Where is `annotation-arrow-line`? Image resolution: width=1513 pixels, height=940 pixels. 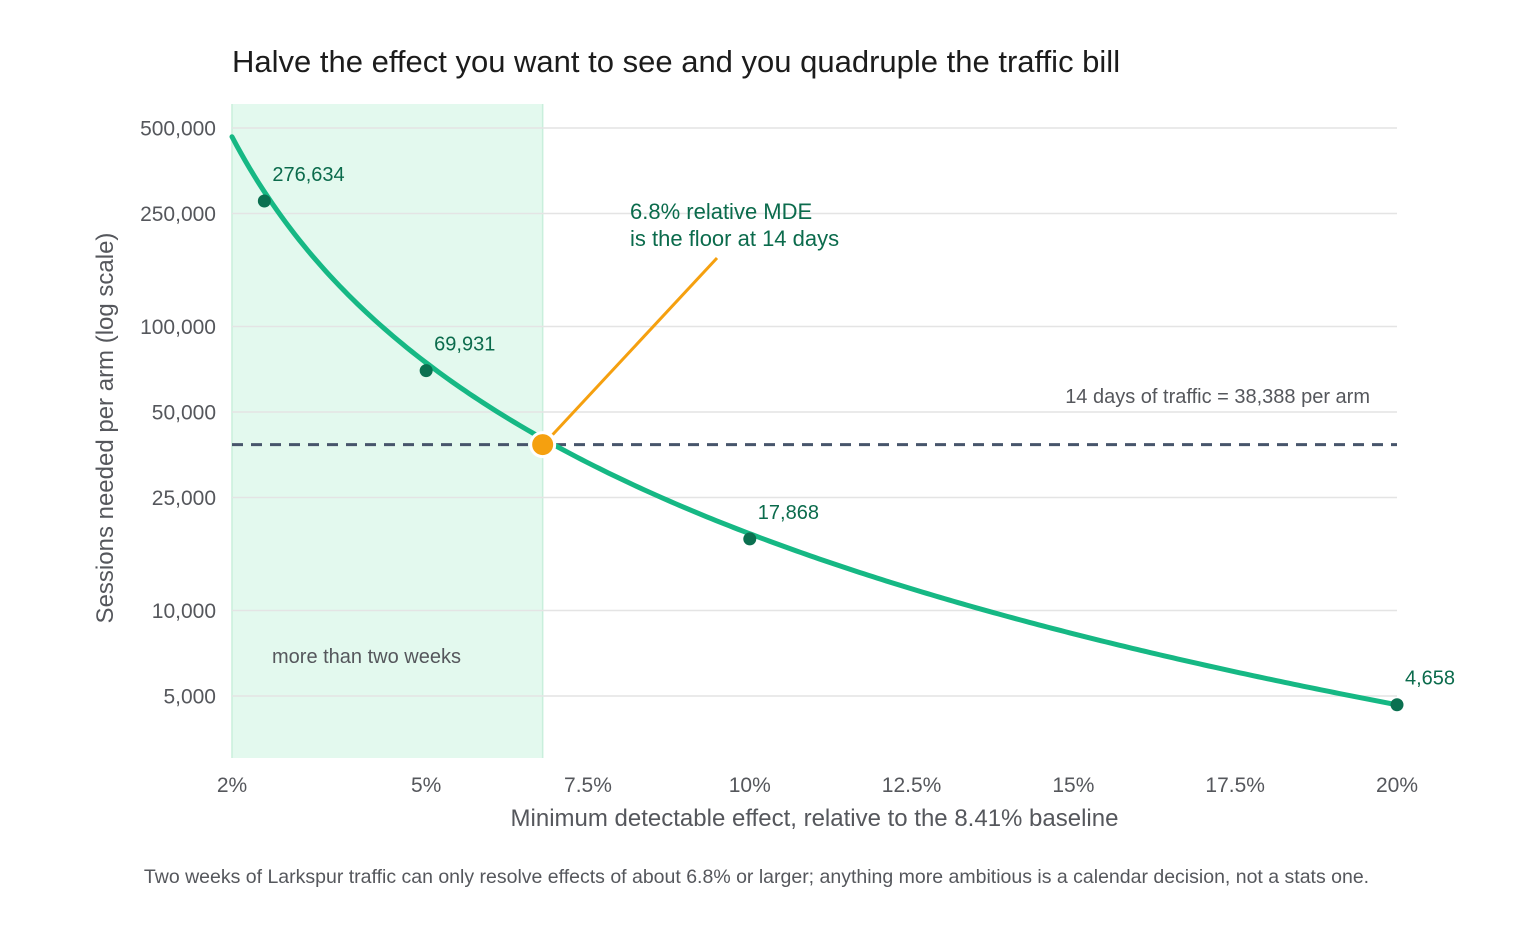
annotation-arrow-line is located at coordinates (635, 346).